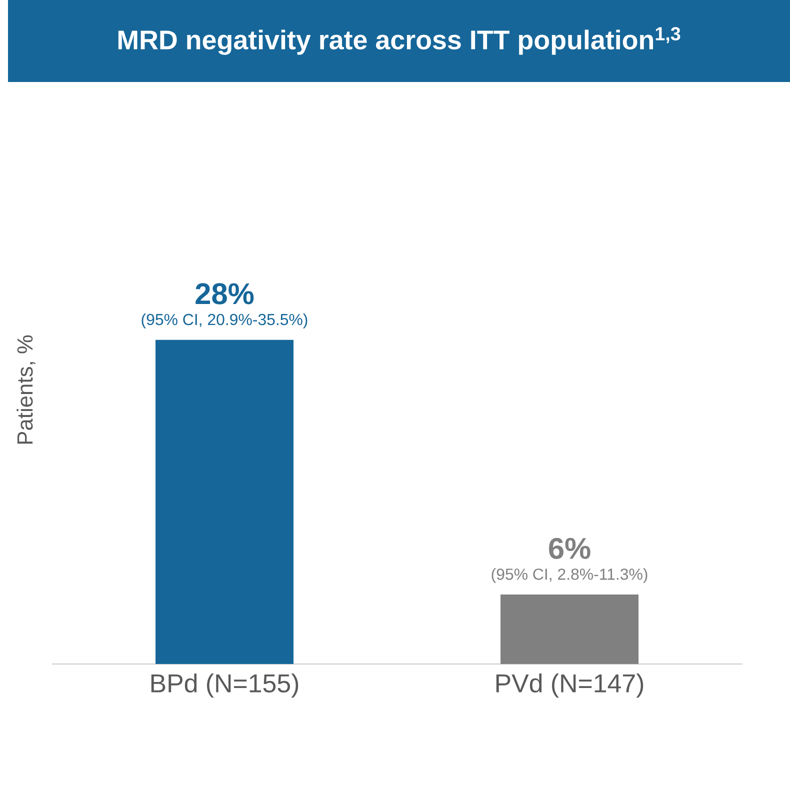 This screenshot has height=790, width=790. Describe the element at coordinates (570, 576) in the screenshot. I see `annotation: (95% CI, 2.8%-11.3%)` at that location.